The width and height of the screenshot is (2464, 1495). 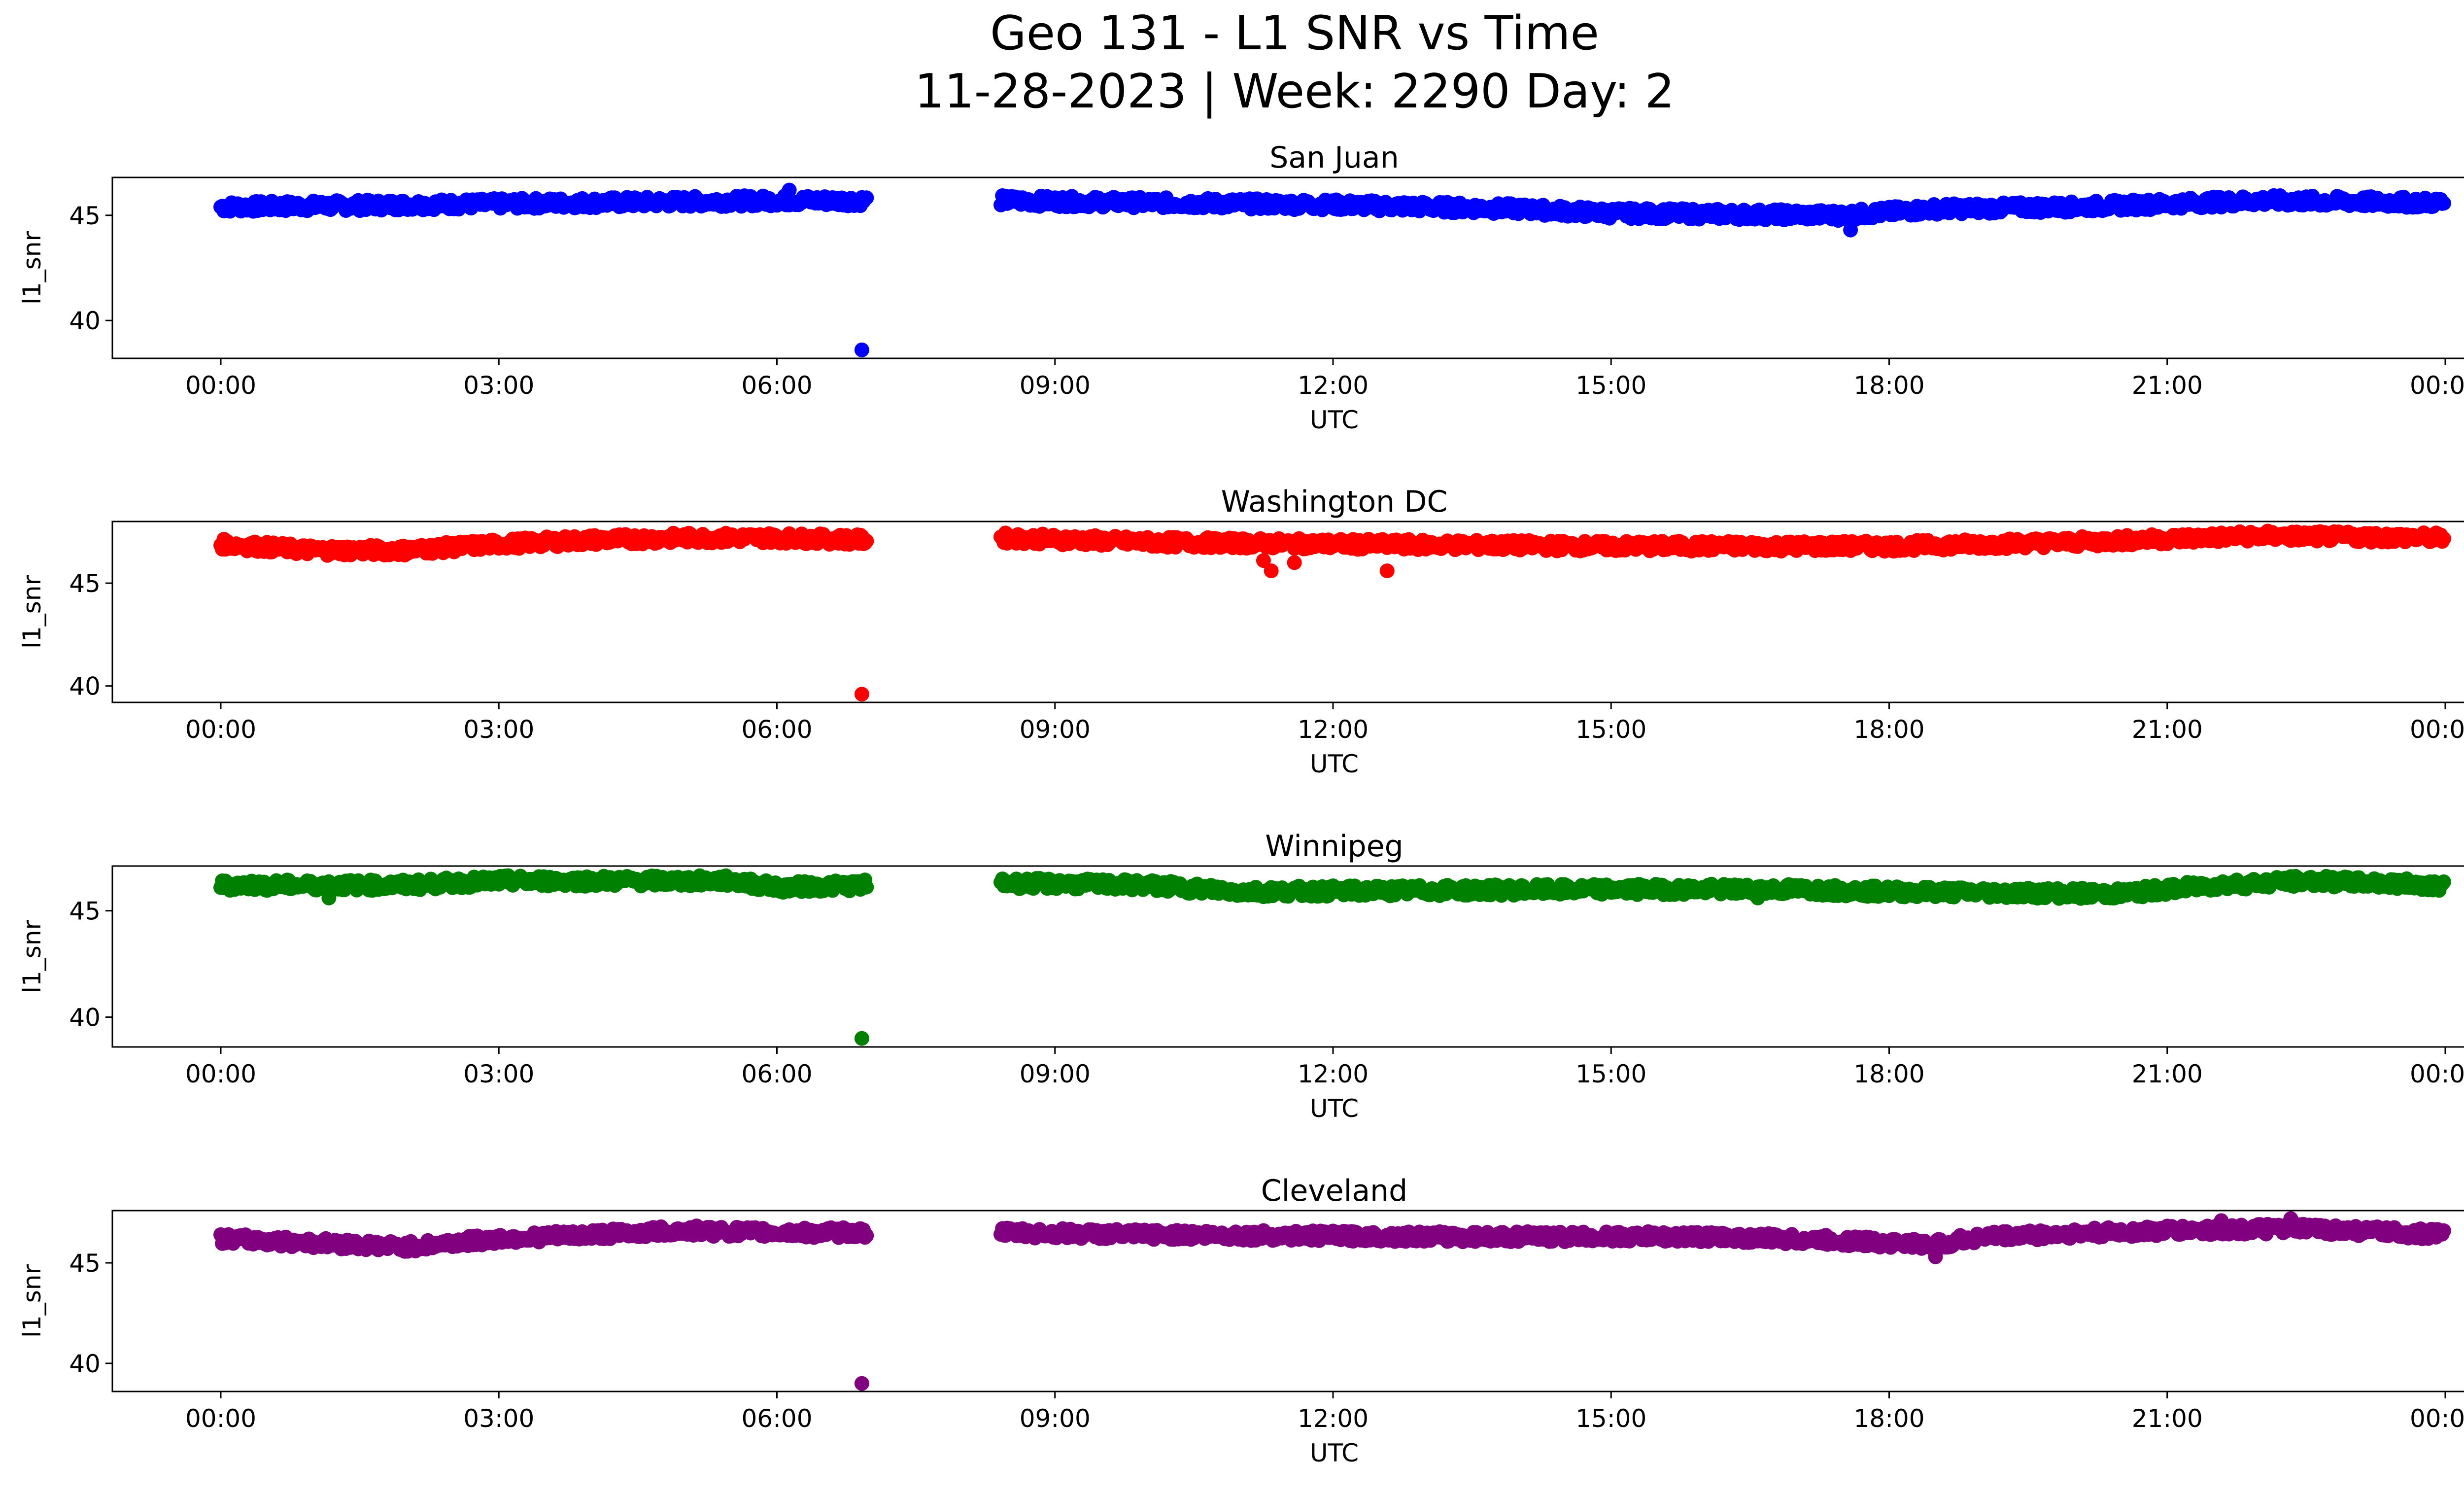 What do you see at coordinates (1294, 33) in the screenshot?
I see `figure-title-line1: Geo 131 - L1 SNR vs Time` at bounding box center [1294, 33].